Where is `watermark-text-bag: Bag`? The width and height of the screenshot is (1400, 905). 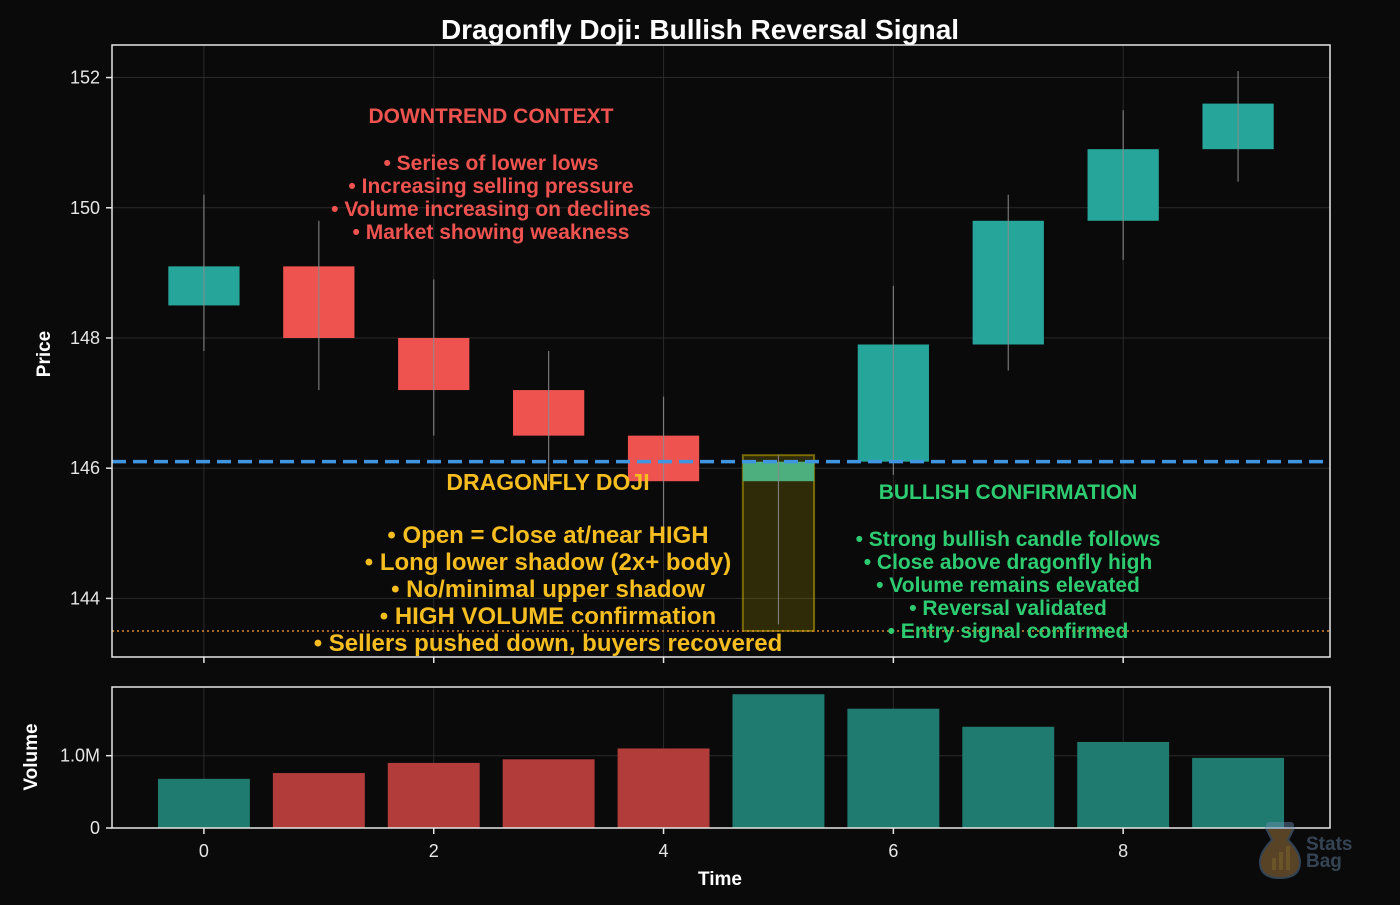 watermark-text-bag: Bag is located at coordinates (1324, 861).